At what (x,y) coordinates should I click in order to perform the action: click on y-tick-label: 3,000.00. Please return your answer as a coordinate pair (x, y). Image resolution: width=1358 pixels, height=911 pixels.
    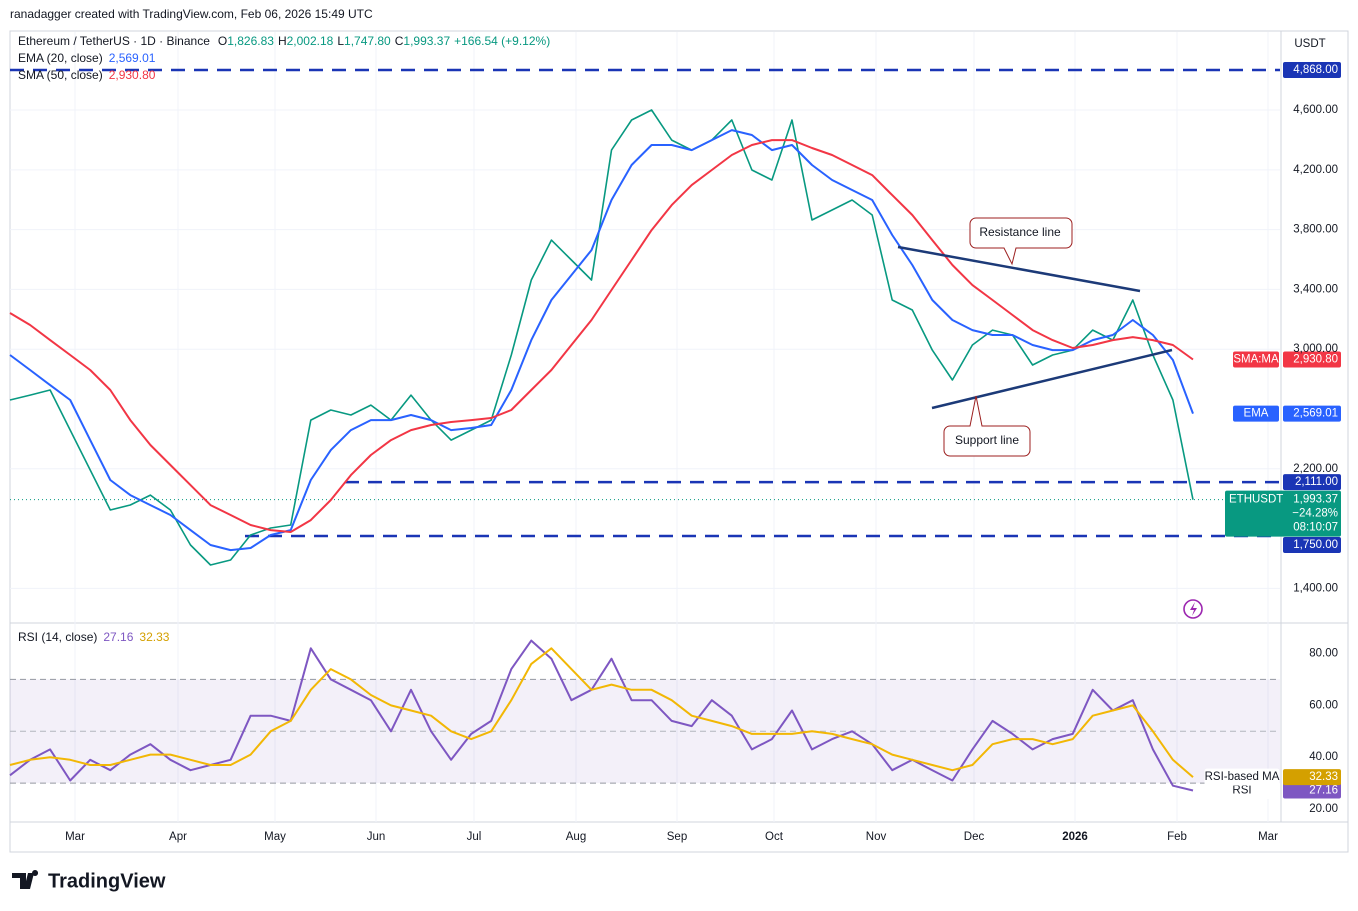
    Looking at the image, I should click on (1315, 349).